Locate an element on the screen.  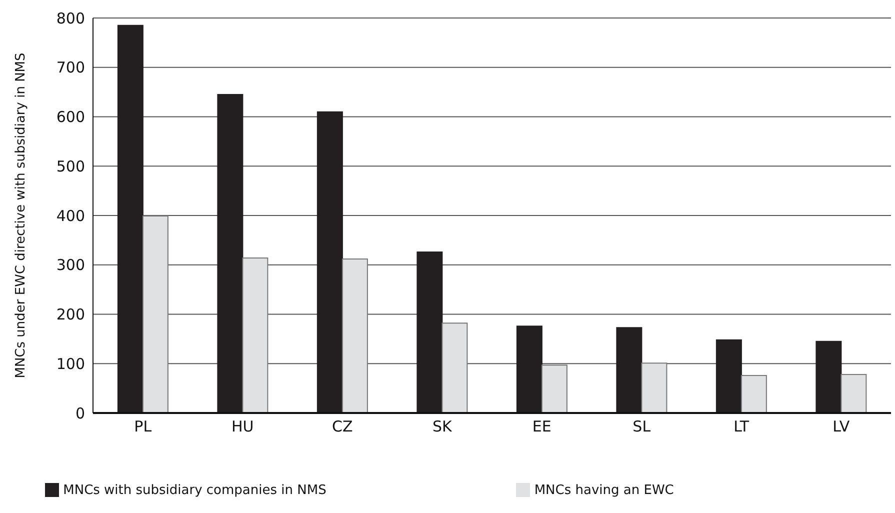
x-tick-label: CZ is located at coordinates (342, 427).